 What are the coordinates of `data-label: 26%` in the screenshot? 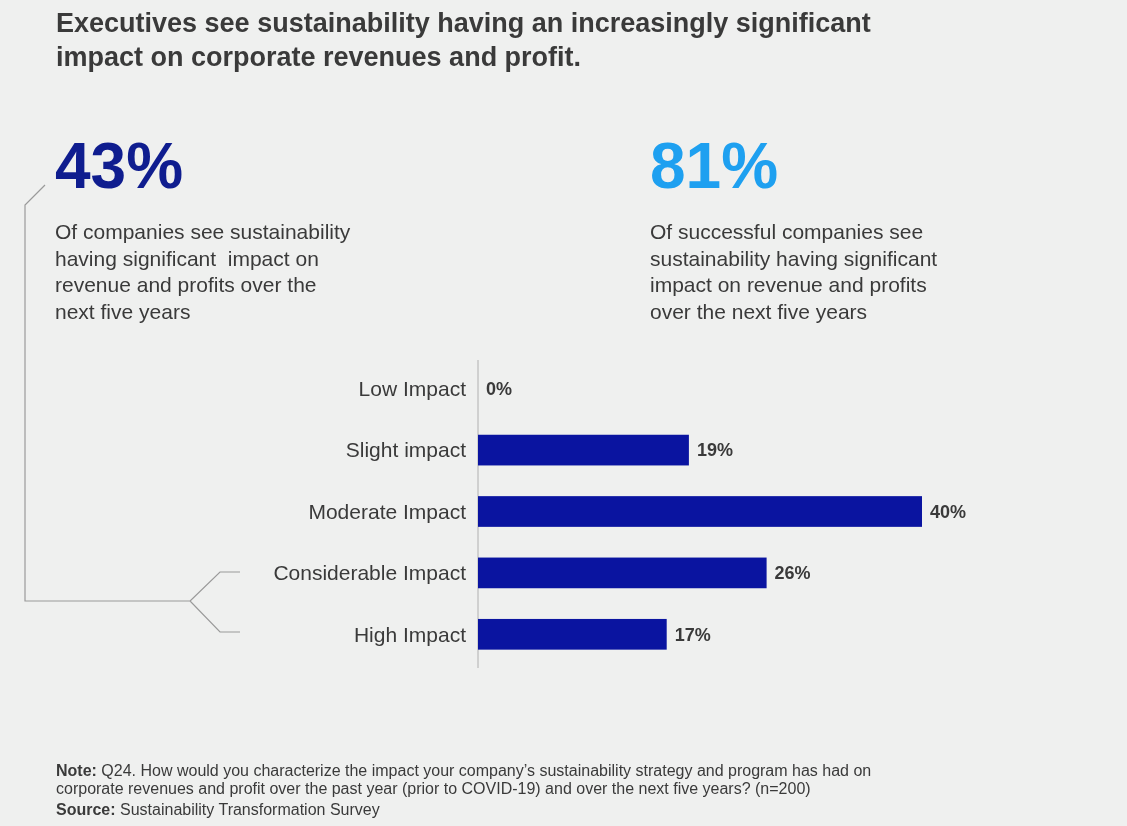 It's located at (792, 573).